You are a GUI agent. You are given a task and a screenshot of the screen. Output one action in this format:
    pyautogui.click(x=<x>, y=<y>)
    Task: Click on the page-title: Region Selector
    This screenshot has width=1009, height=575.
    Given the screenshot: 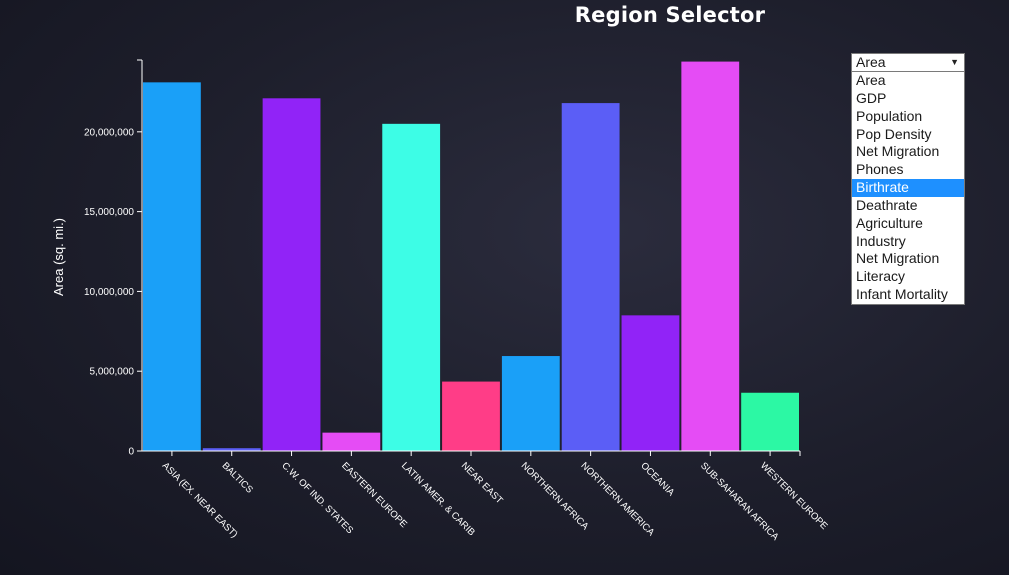 What is the action you would take?
    pyautogui.click(x=670, y=15)
    